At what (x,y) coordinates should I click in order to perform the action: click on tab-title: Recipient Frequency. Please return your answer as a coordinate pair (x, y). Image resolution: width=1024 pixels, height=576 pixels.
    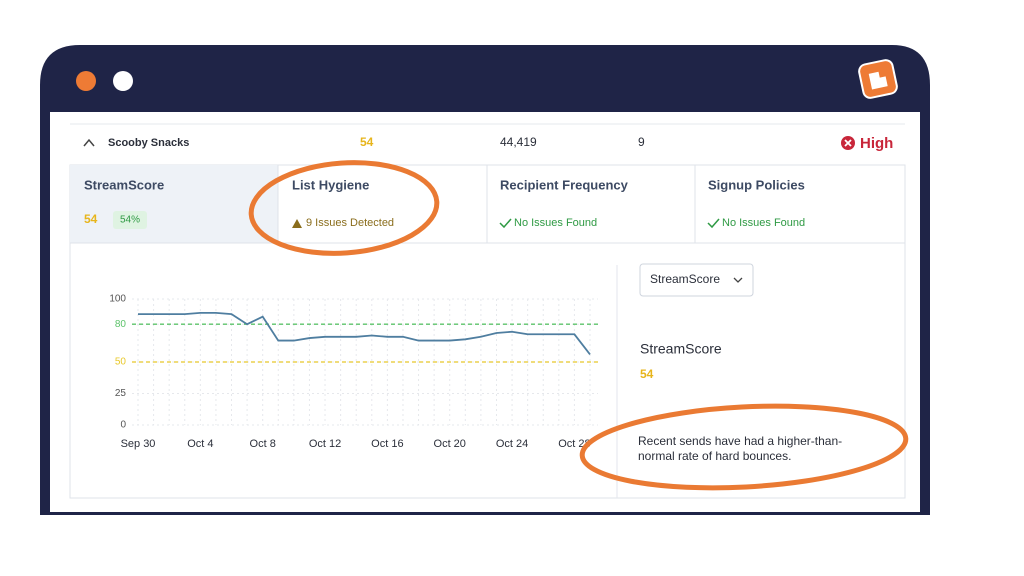
    Looking at the image, I should click on (564, 184).